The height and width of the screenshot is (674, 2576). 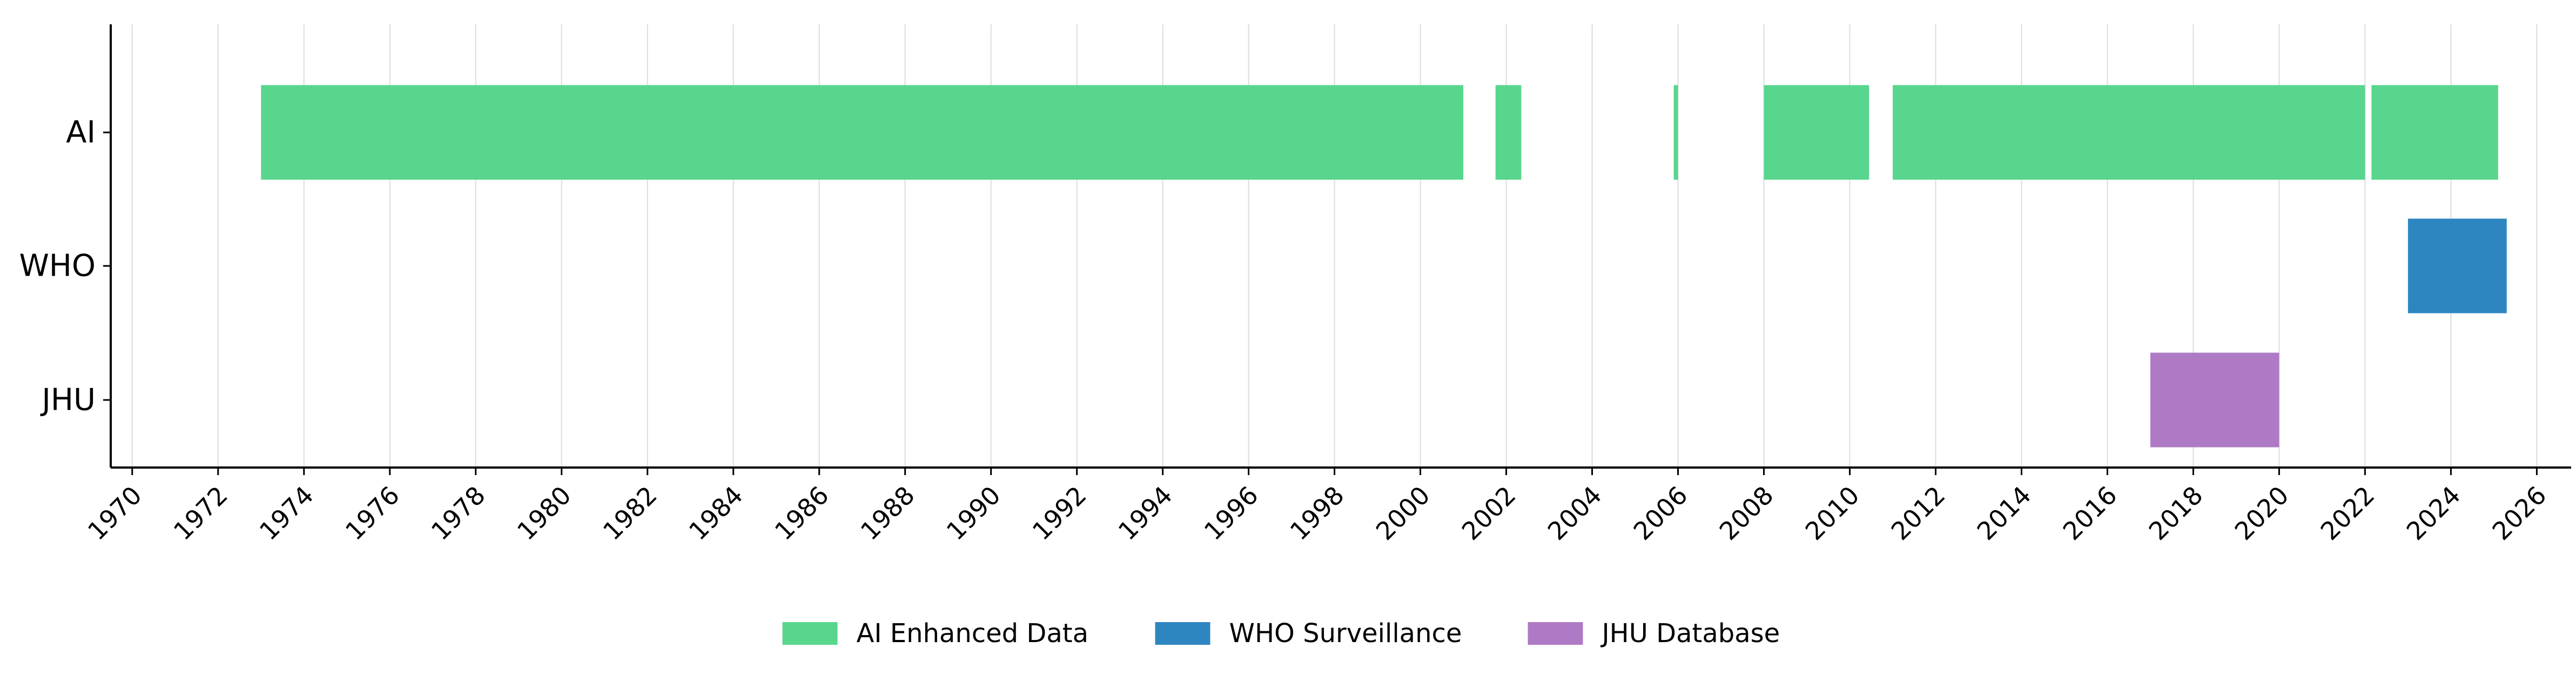 I want to click on x-tick-label: 2018, so click(x=2176, y=513).